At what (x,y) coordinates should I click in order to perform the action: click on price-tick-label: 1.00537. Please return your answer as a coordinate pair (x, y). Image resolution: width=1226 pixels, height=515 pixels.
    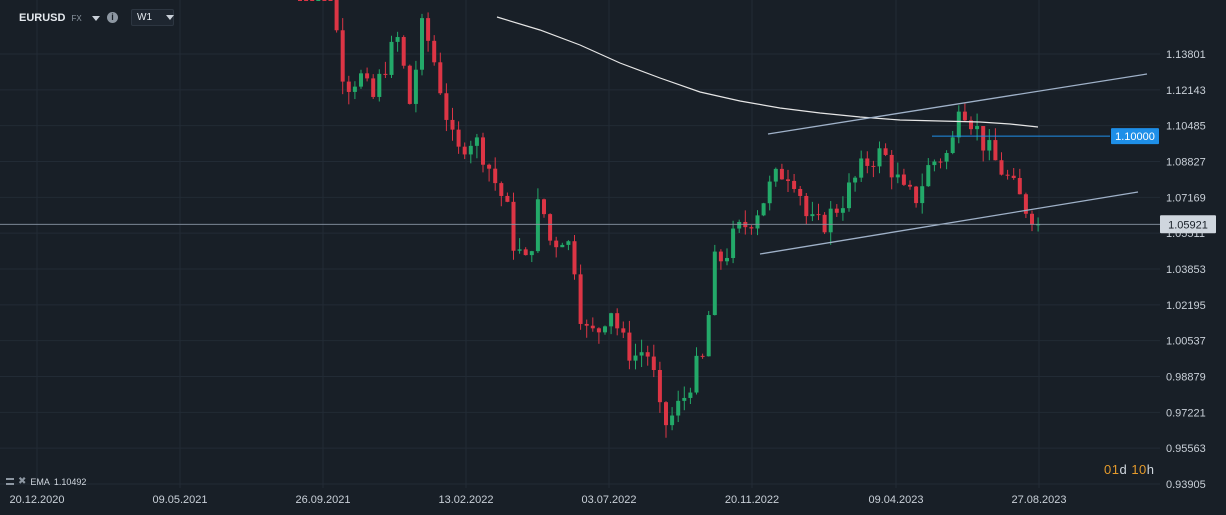
    Looking at the image, I should click on (1186, 342).